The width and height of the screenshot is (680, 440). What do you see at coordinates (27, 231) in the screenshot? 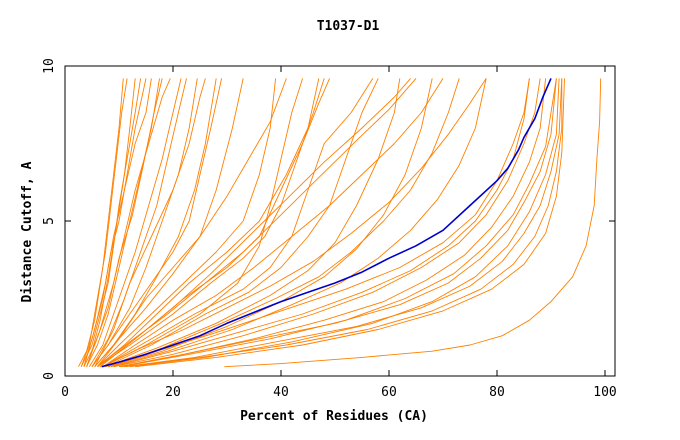
I see `y-axis-label: Distance Cutoff, A` at bounding box center [27, 231].